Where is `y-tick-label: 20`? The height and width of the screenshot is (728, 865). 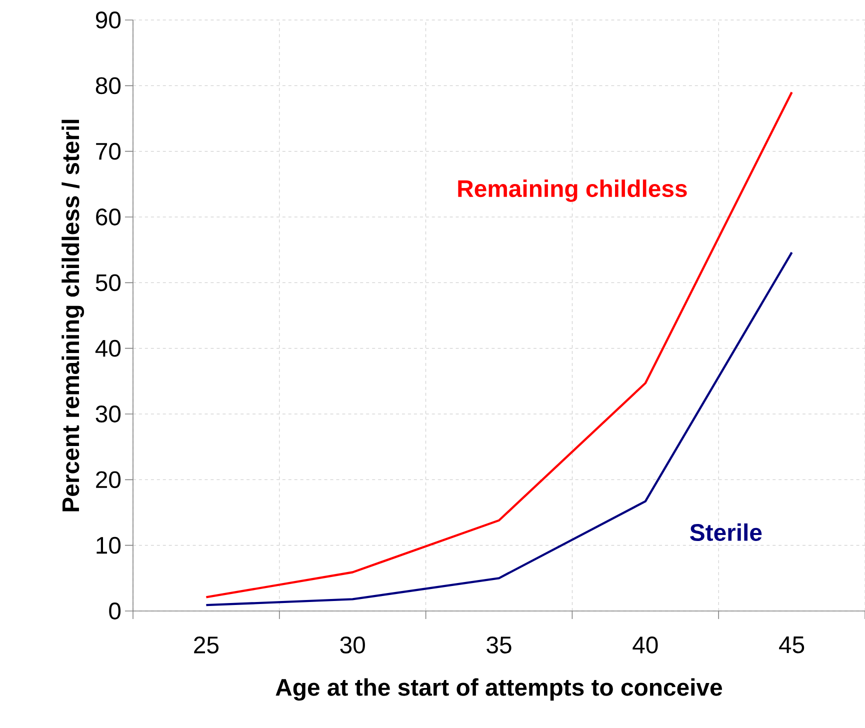 y-tick-label: 20 is located at coordinates (108, 479).